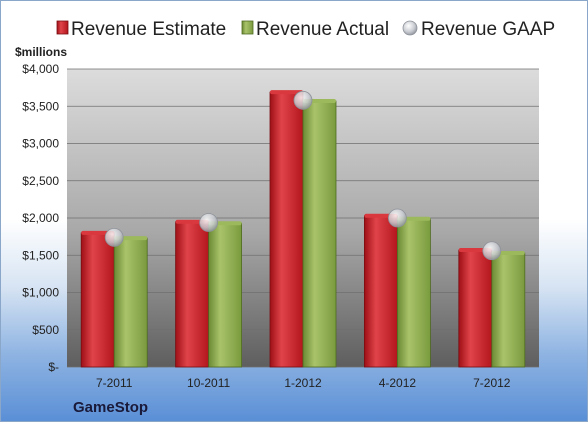 Image resolution: width=588 pixels, height=422 pixels. I want to click on y-tick-label: $4,000, so click(40, 69).